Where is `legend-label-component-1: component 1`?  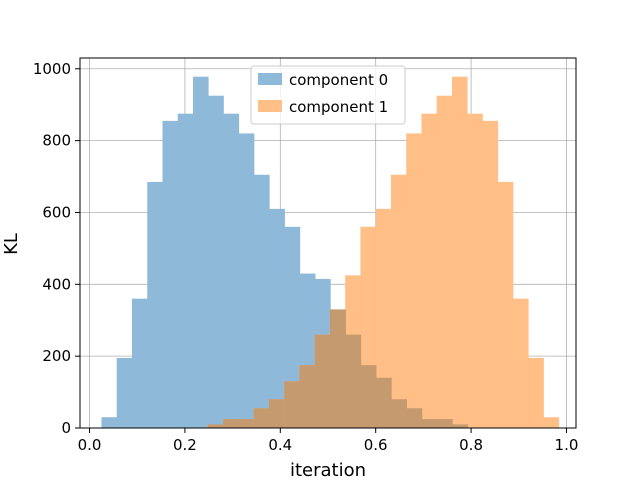 legend-label-component-1: component 1 is located at coordinates (338, 107).